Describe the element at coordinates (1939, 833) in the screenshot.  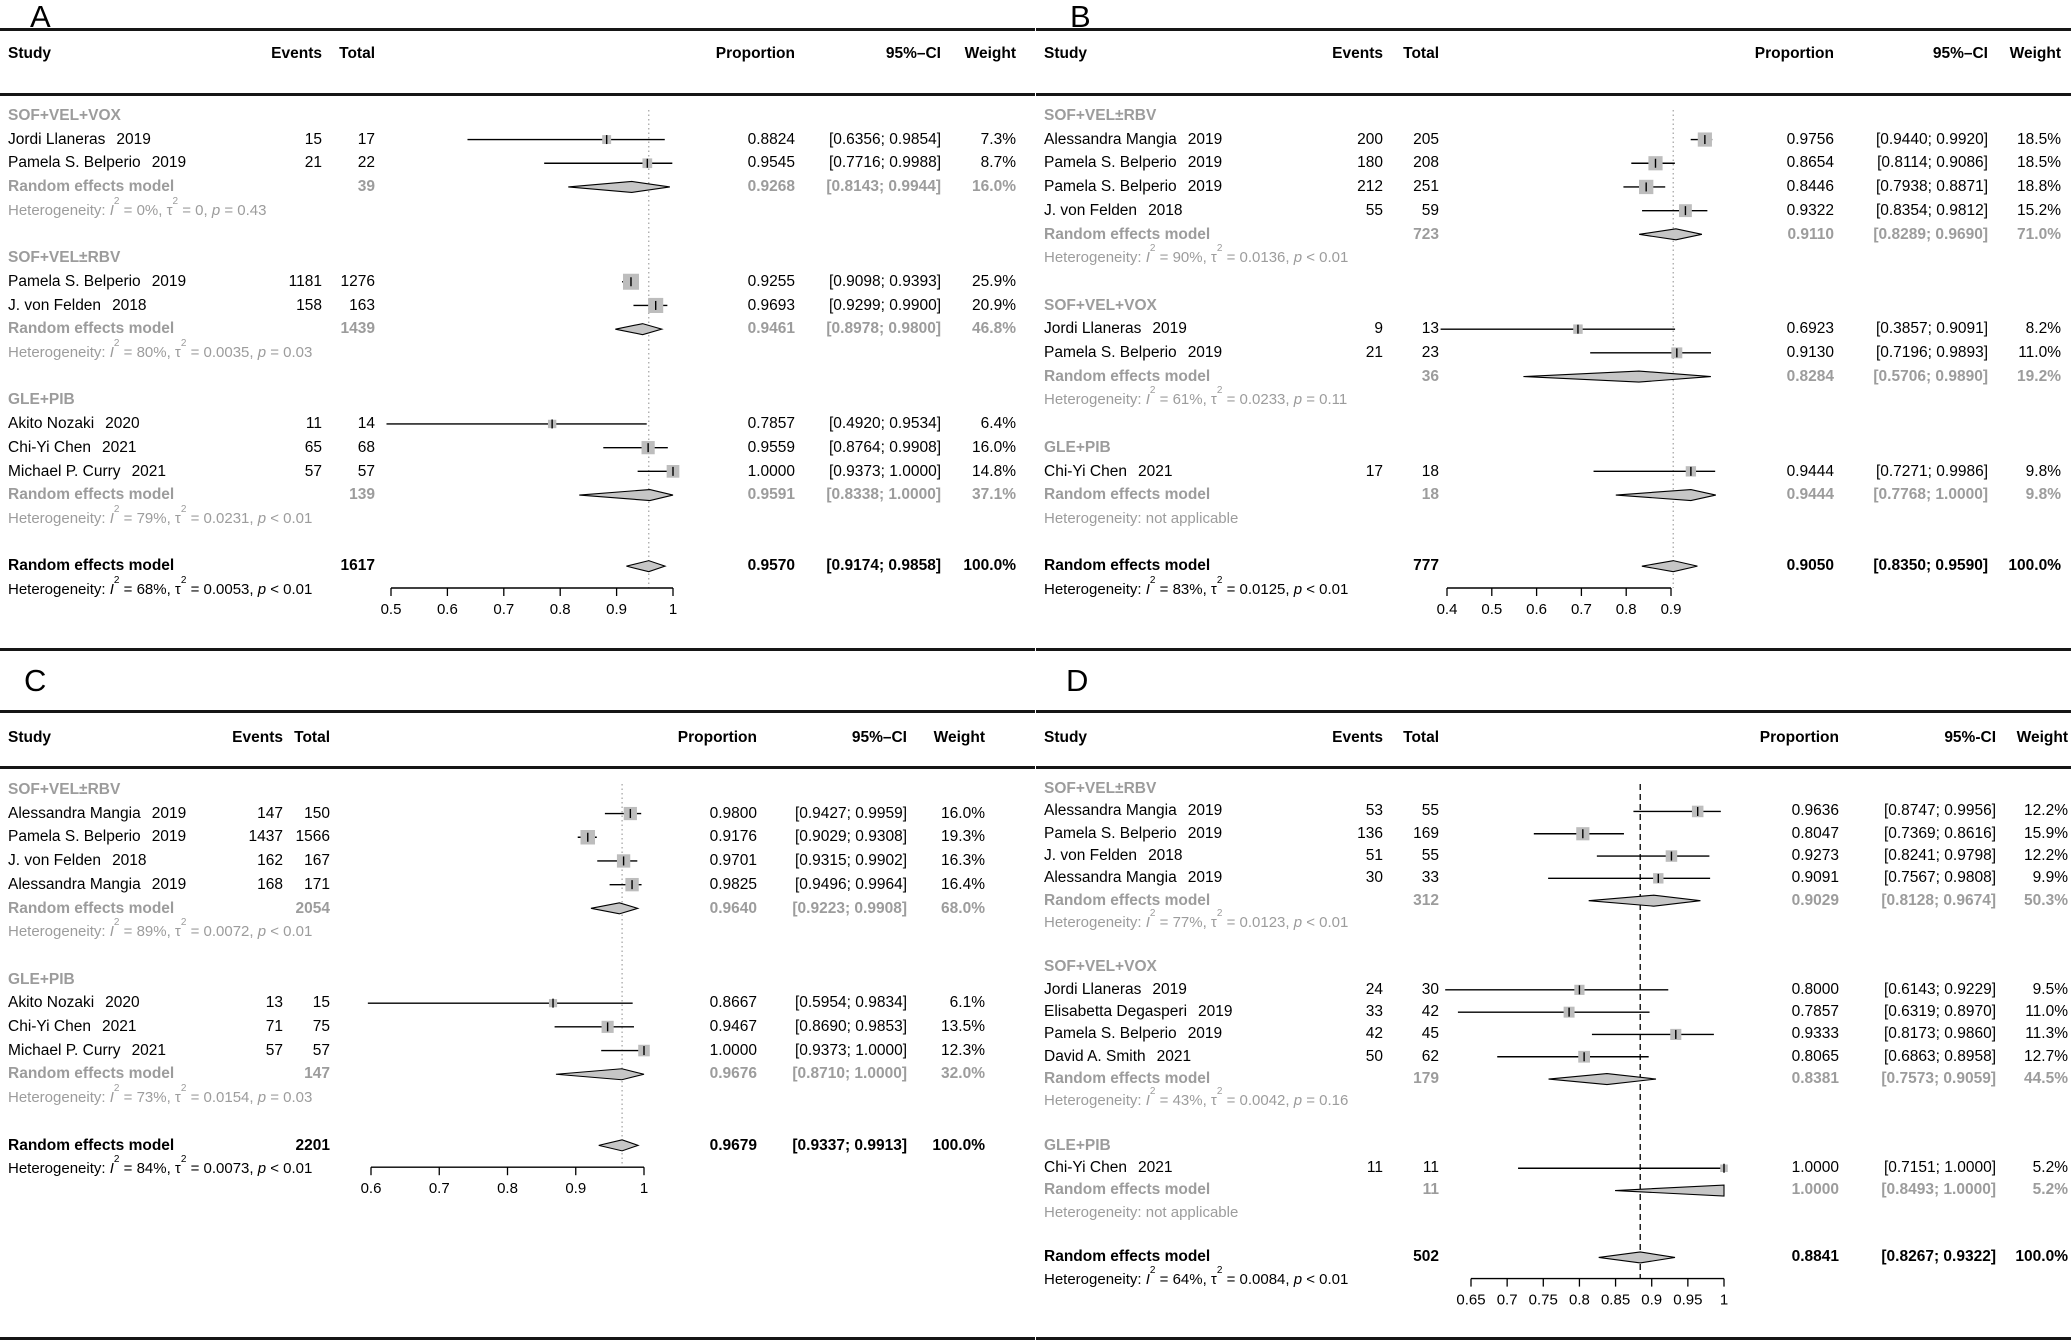
I see `ci-cell: [0.7369; 0.8616]` at that location.